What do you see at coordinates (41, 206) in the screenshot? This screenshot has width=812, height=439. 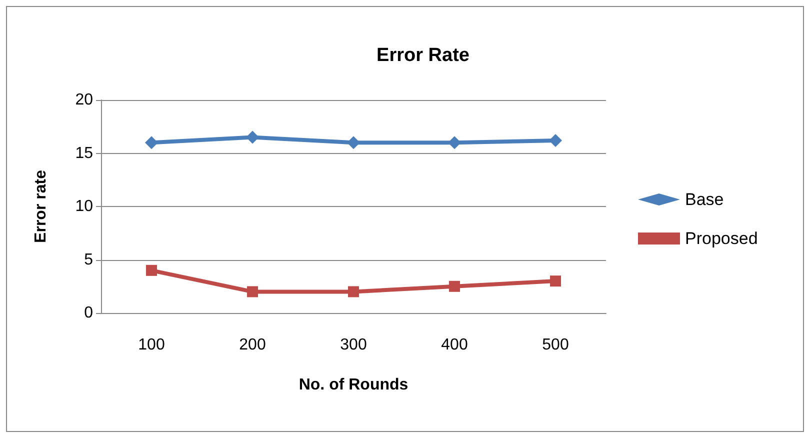 I see `y-axis-title: Error rate` at bounding box center [41, 206].